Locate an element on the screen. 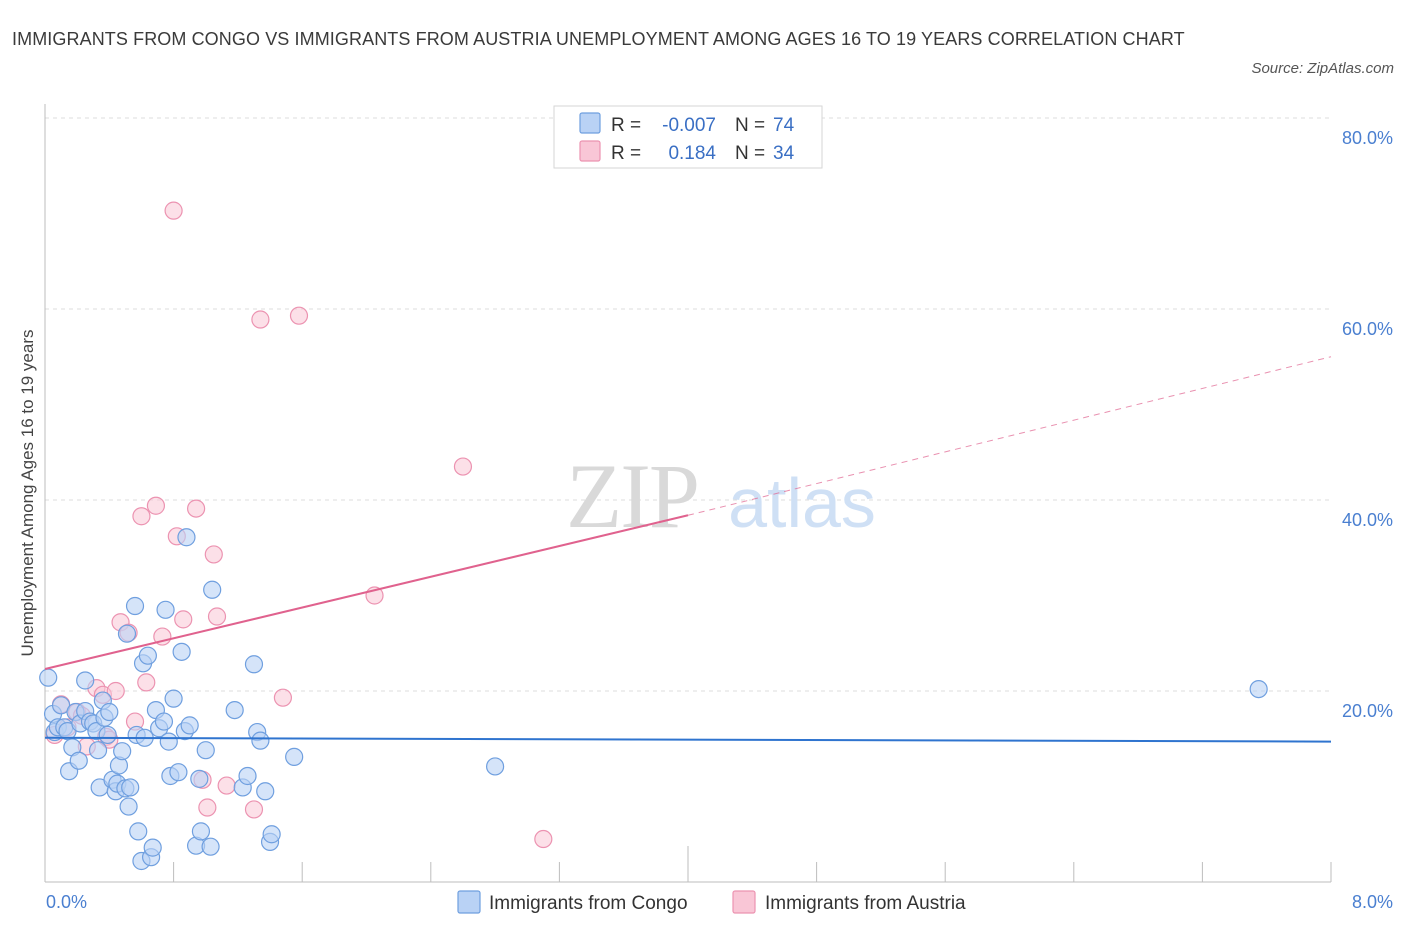 This screenshot has width=1406, height=930. stats-austria-n-label: N = is located at coordinates (750, 153).